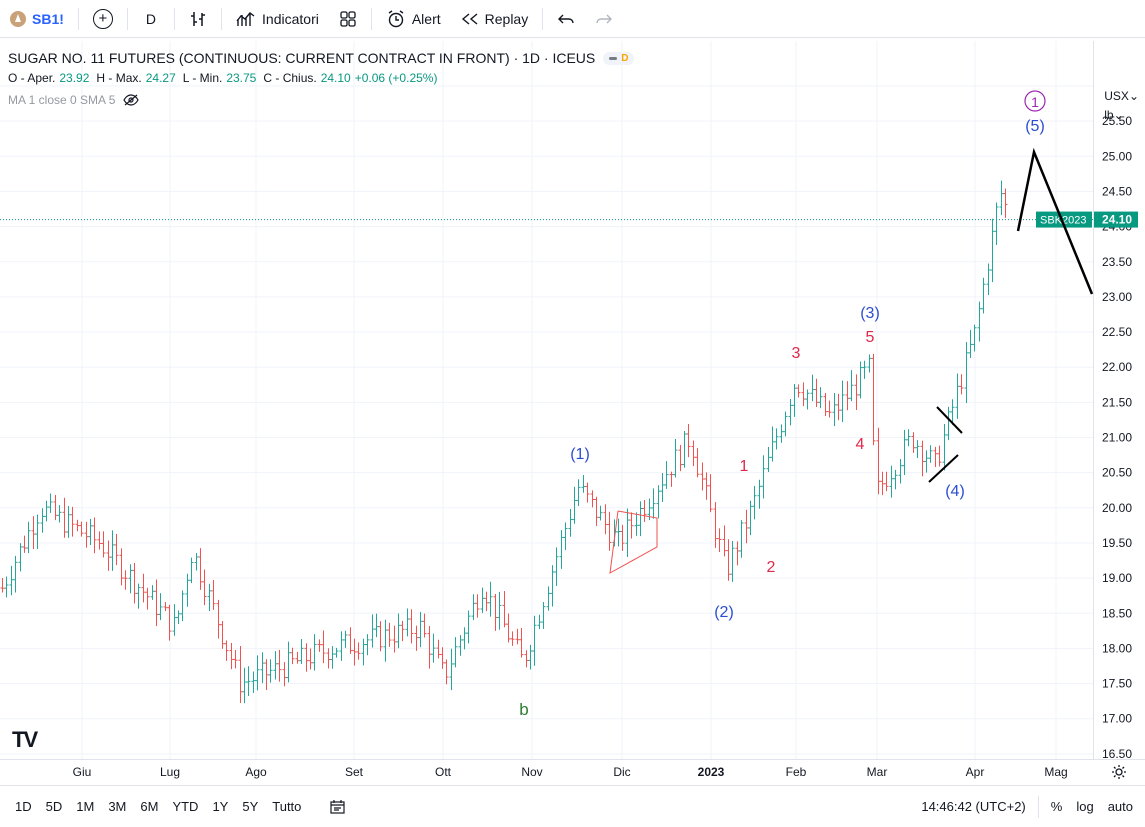 The height and width of the screenshot is (827, 1145). I want to click on price-tick-label: 23.50, so click(1117, 262).